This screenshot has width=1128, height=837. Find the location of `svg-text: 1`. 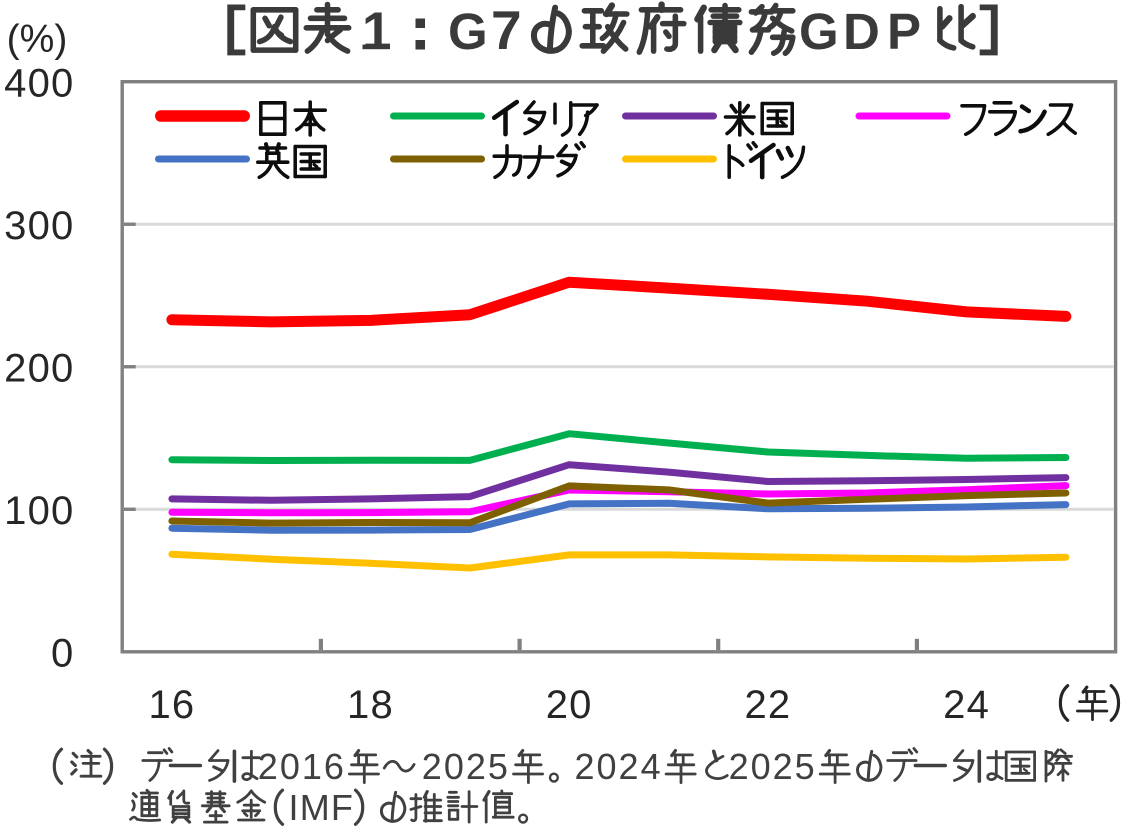

svg-text: 1 is located at coordinates (376, 31).